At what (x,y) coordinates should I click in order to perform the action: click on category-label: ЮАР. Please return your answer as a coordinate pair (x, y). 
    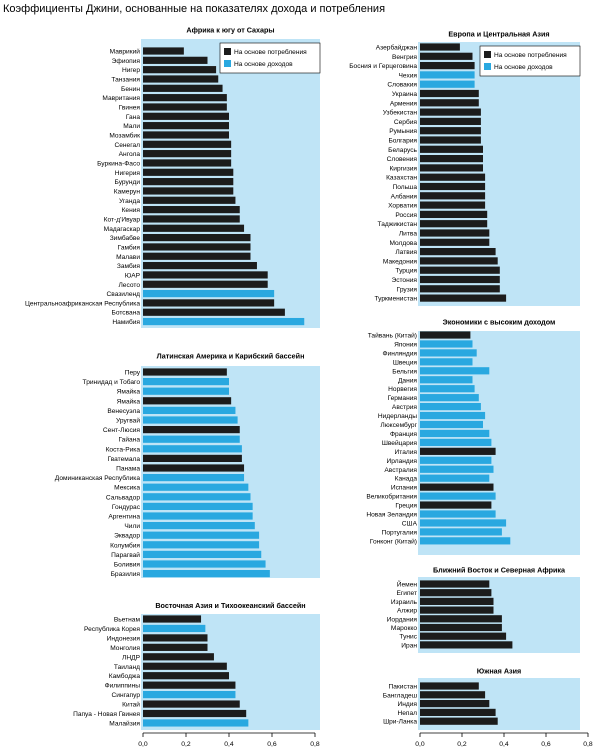
    Looking at the image, I should click on (133, 275).